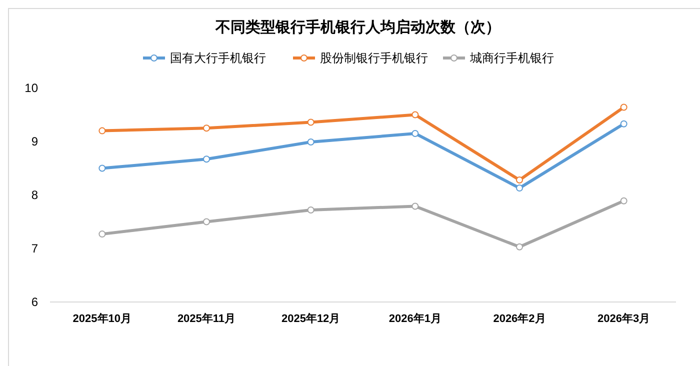  Describe the element at coordinates (310, 318) in the screenshot. I see `x-tick-label: 2025年12月` at that location.